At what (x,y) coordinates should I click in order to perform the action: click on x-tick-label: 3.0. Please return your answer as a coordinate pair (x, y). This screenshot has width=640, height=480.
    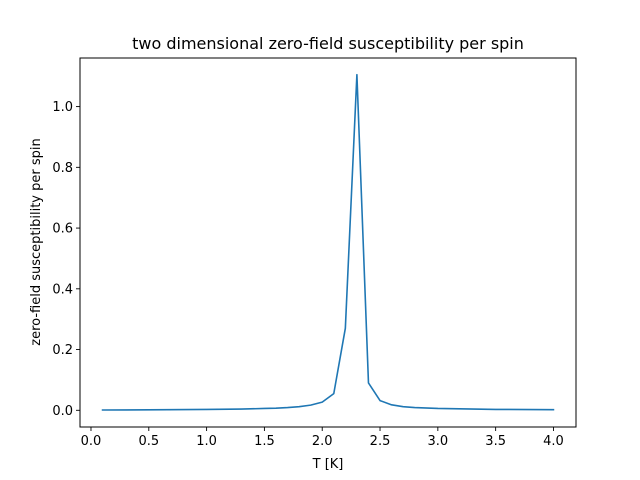
    Looking at the image, I should click on (437, 441).